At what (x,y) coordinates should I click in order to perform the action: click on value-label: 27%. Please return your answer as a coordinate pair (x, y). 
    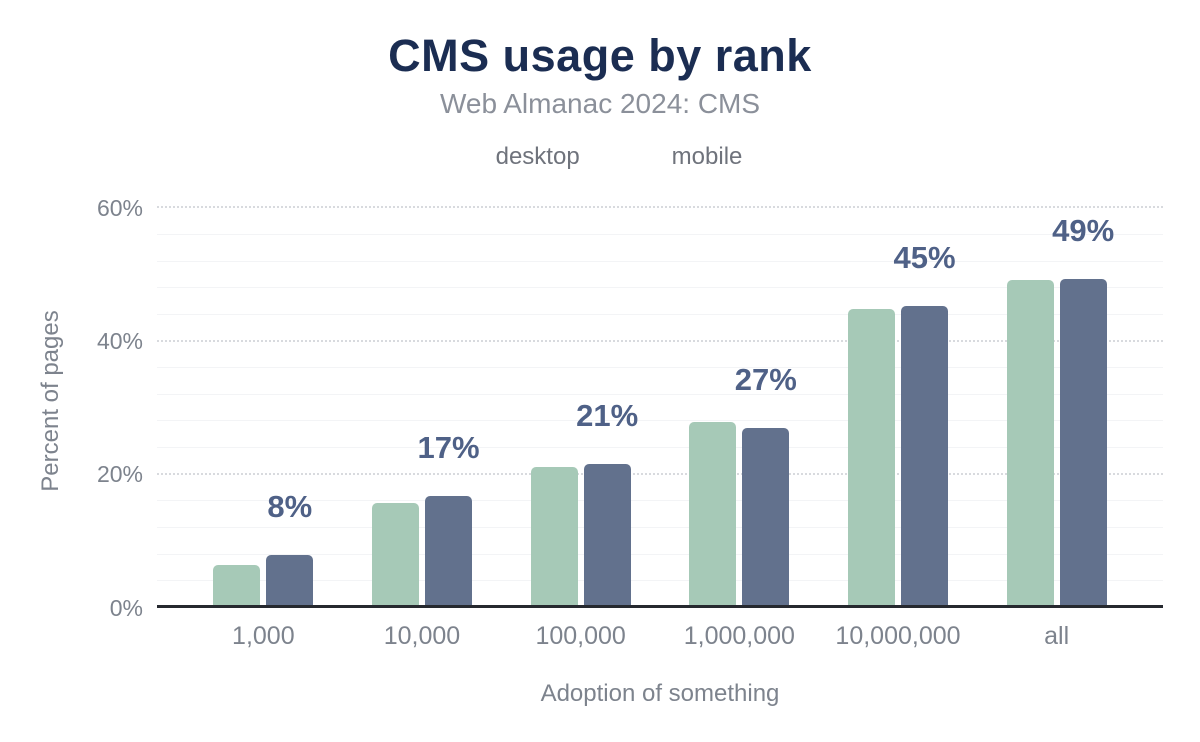
    Looking at the image, I should click on (765, 380).